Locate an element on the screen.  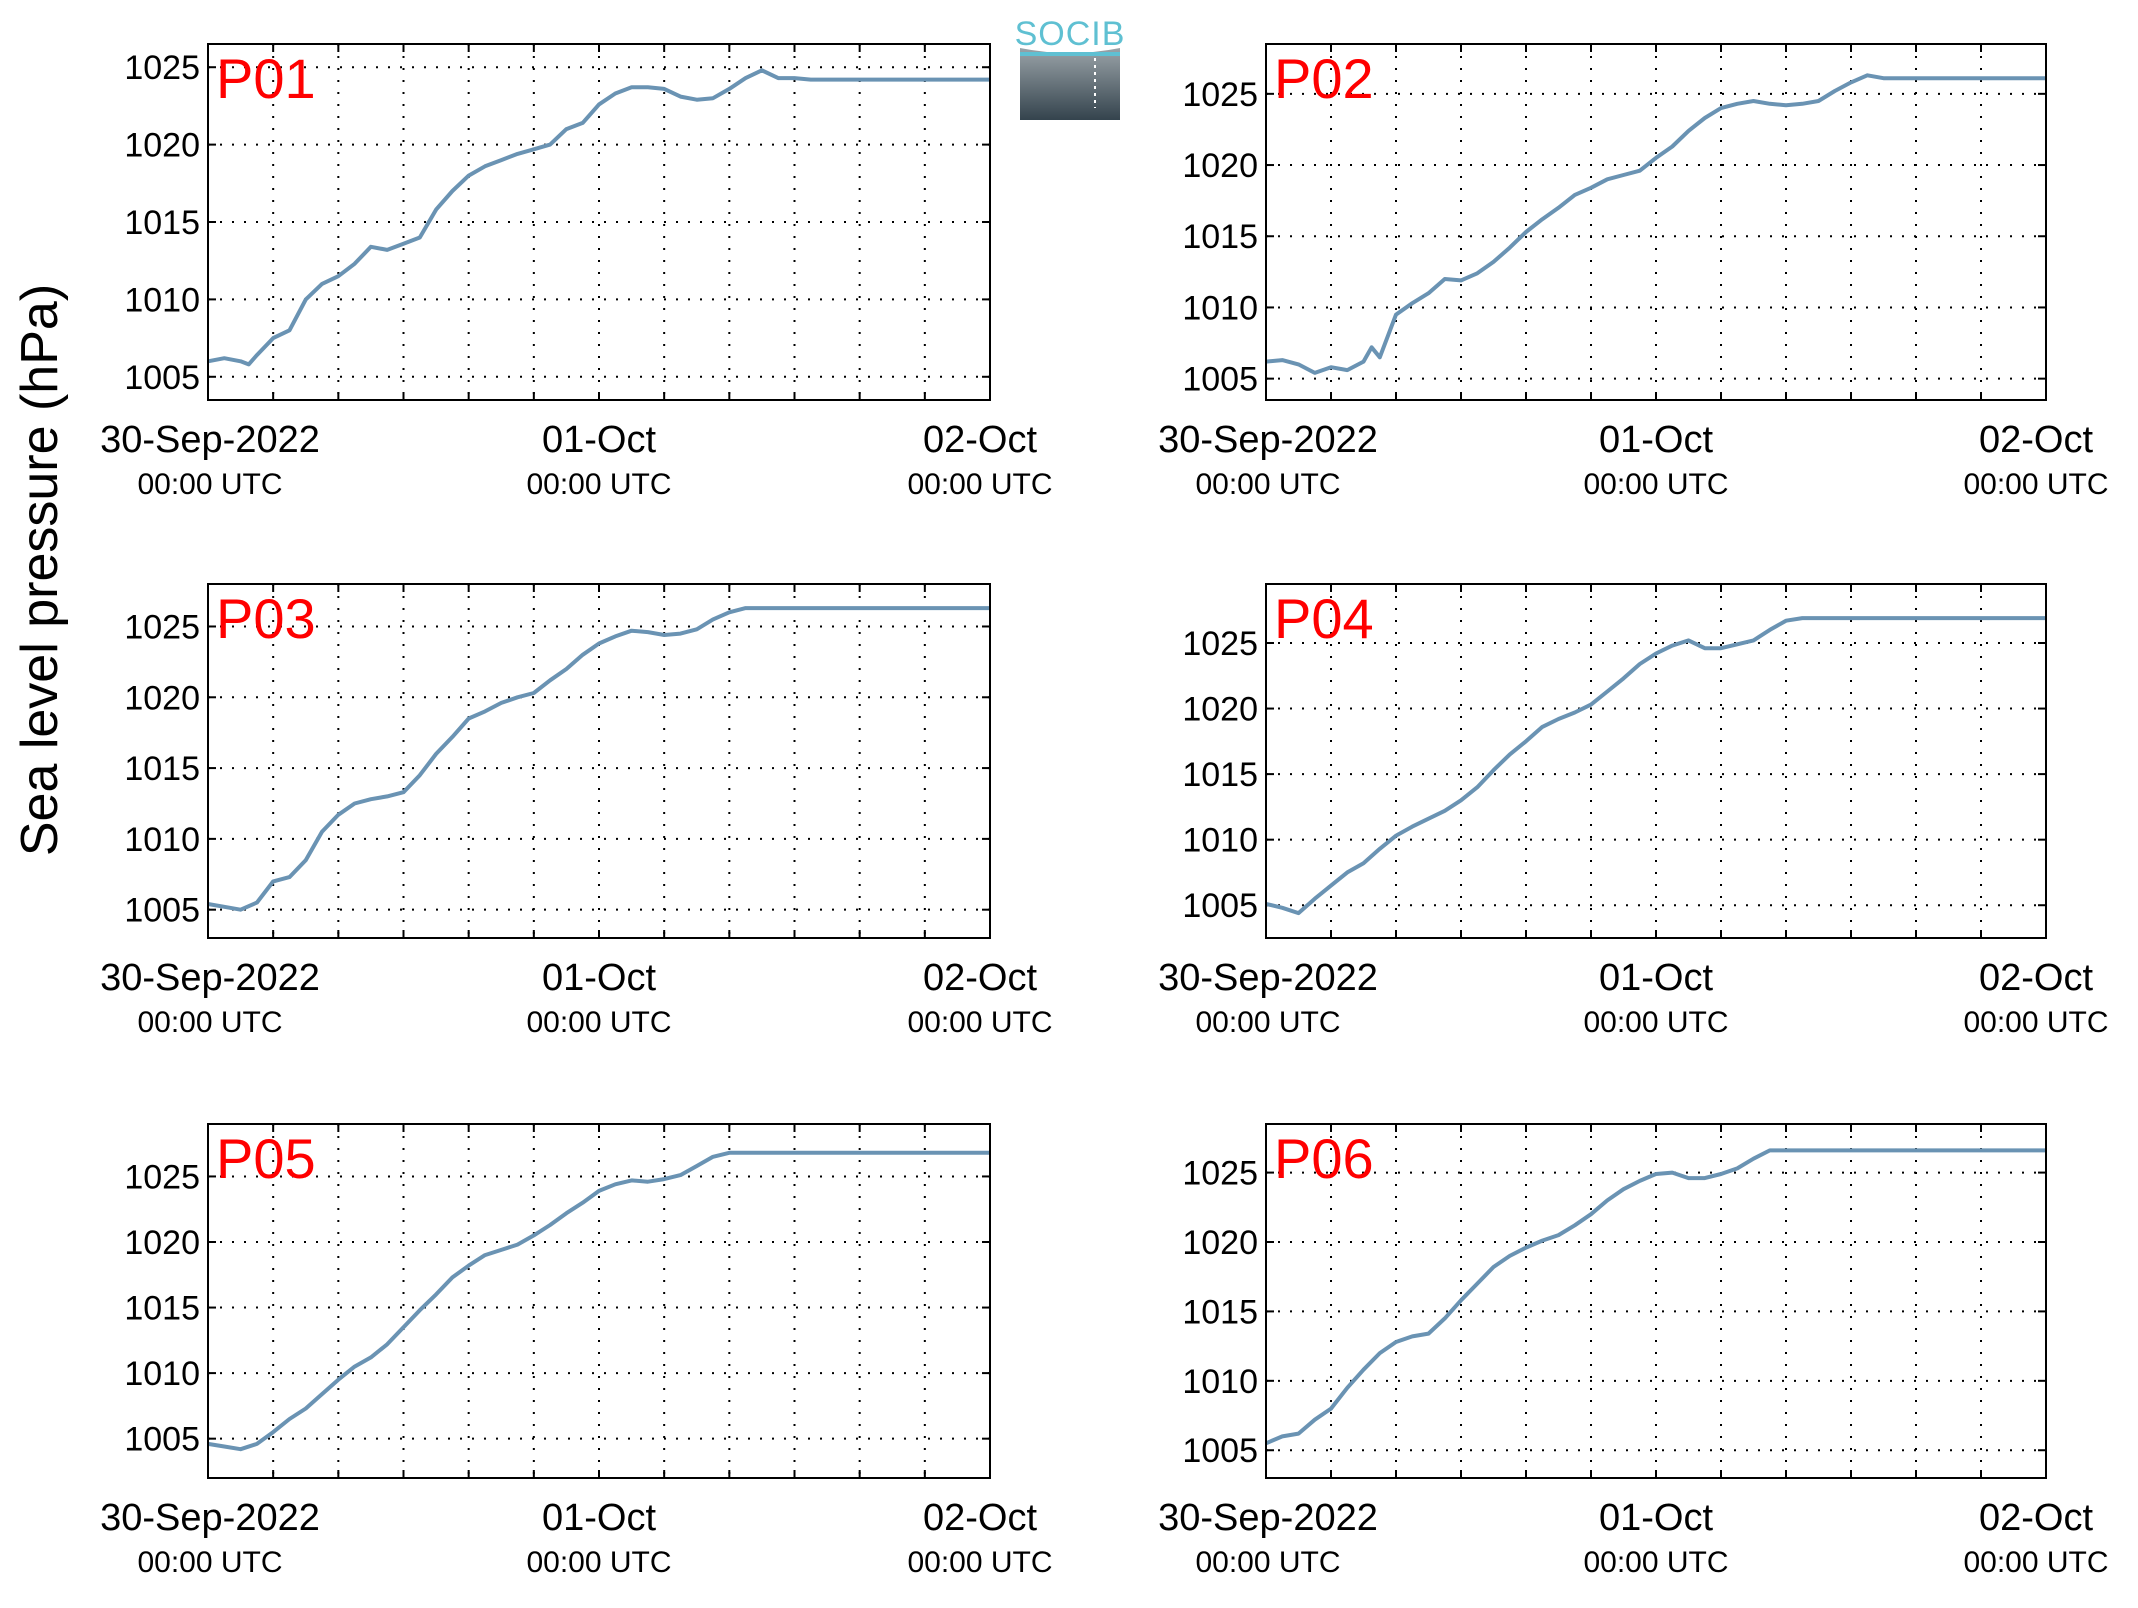
logo-wave-icon is located at coordinates (1070, 84).